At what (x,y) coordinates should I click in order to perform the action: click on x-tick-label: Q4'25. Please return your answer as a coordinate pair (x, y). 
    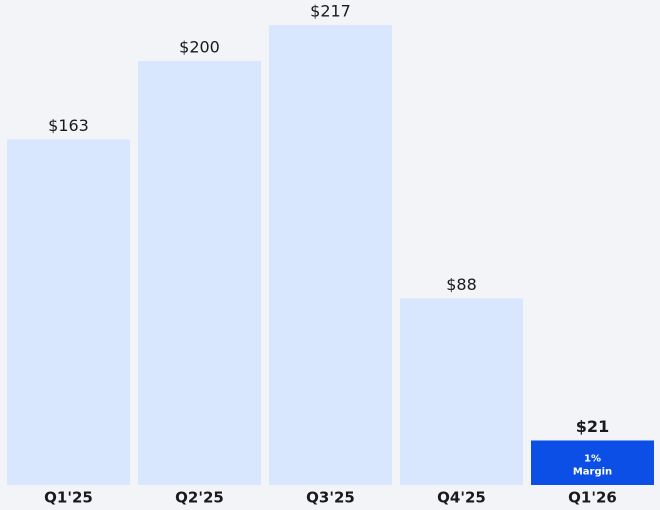
    Looking at the image, I should click on (461, 498).